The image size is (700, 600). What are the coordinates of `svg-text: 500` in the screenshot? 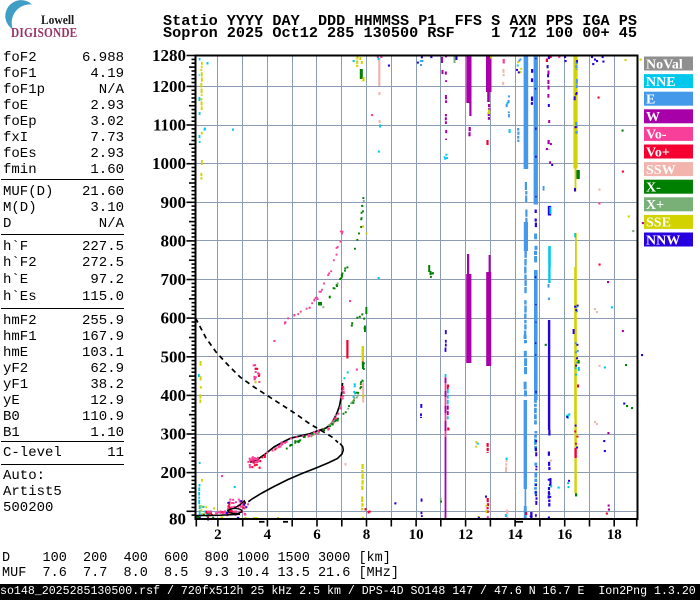 It's located at (174, 356).